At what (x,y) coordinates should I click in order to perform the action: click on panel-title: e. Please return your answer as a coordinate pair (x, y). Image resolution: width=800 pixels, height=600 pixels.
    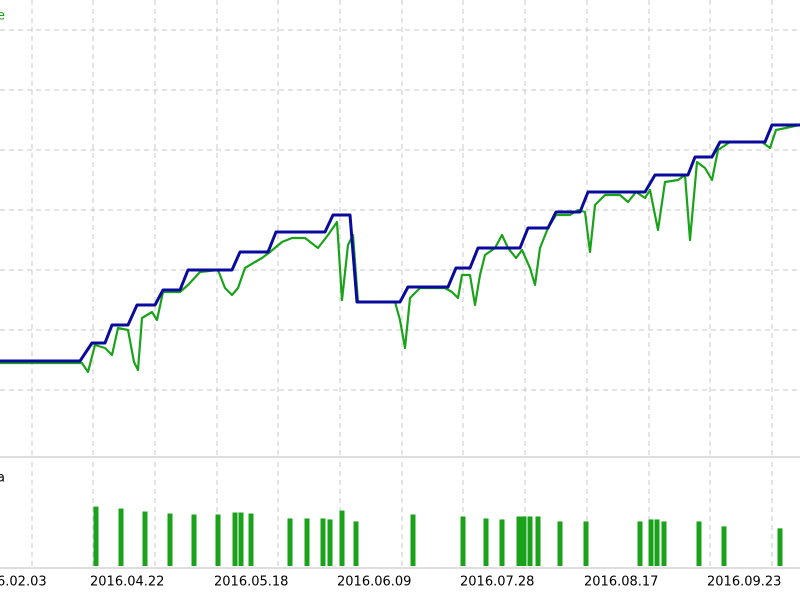
    Looking at the image, I should click on (2, 16).